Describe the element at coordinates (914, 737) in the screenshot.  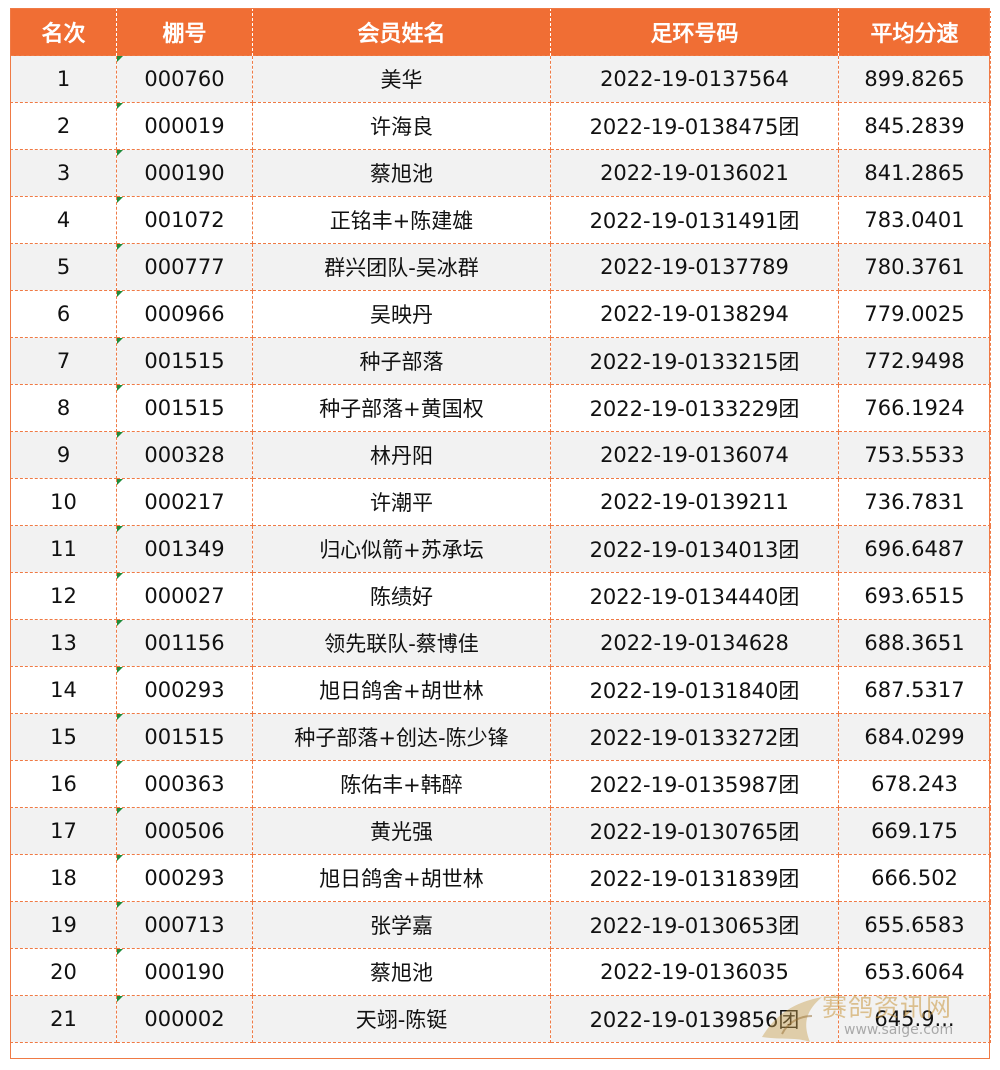
I see `cell-average-speed: 684.0299` at that location.